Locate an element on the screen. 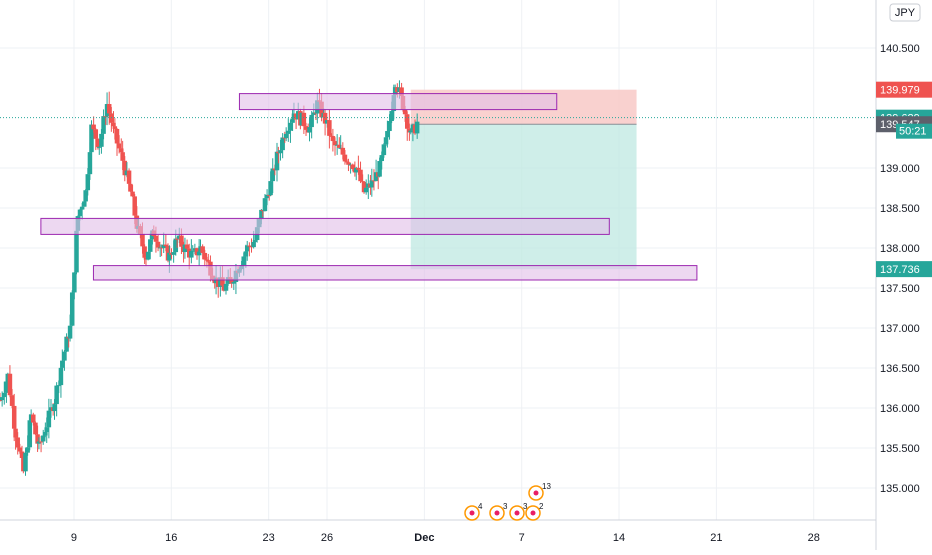 Image resolution: width=932 pixels, height=555 pixels. currency-badge-box is located at coordinates (905, 12).